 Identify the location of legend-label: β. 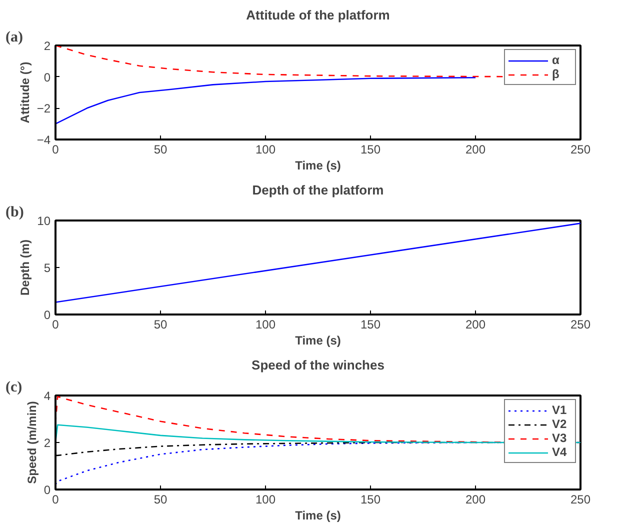
(556, 74).